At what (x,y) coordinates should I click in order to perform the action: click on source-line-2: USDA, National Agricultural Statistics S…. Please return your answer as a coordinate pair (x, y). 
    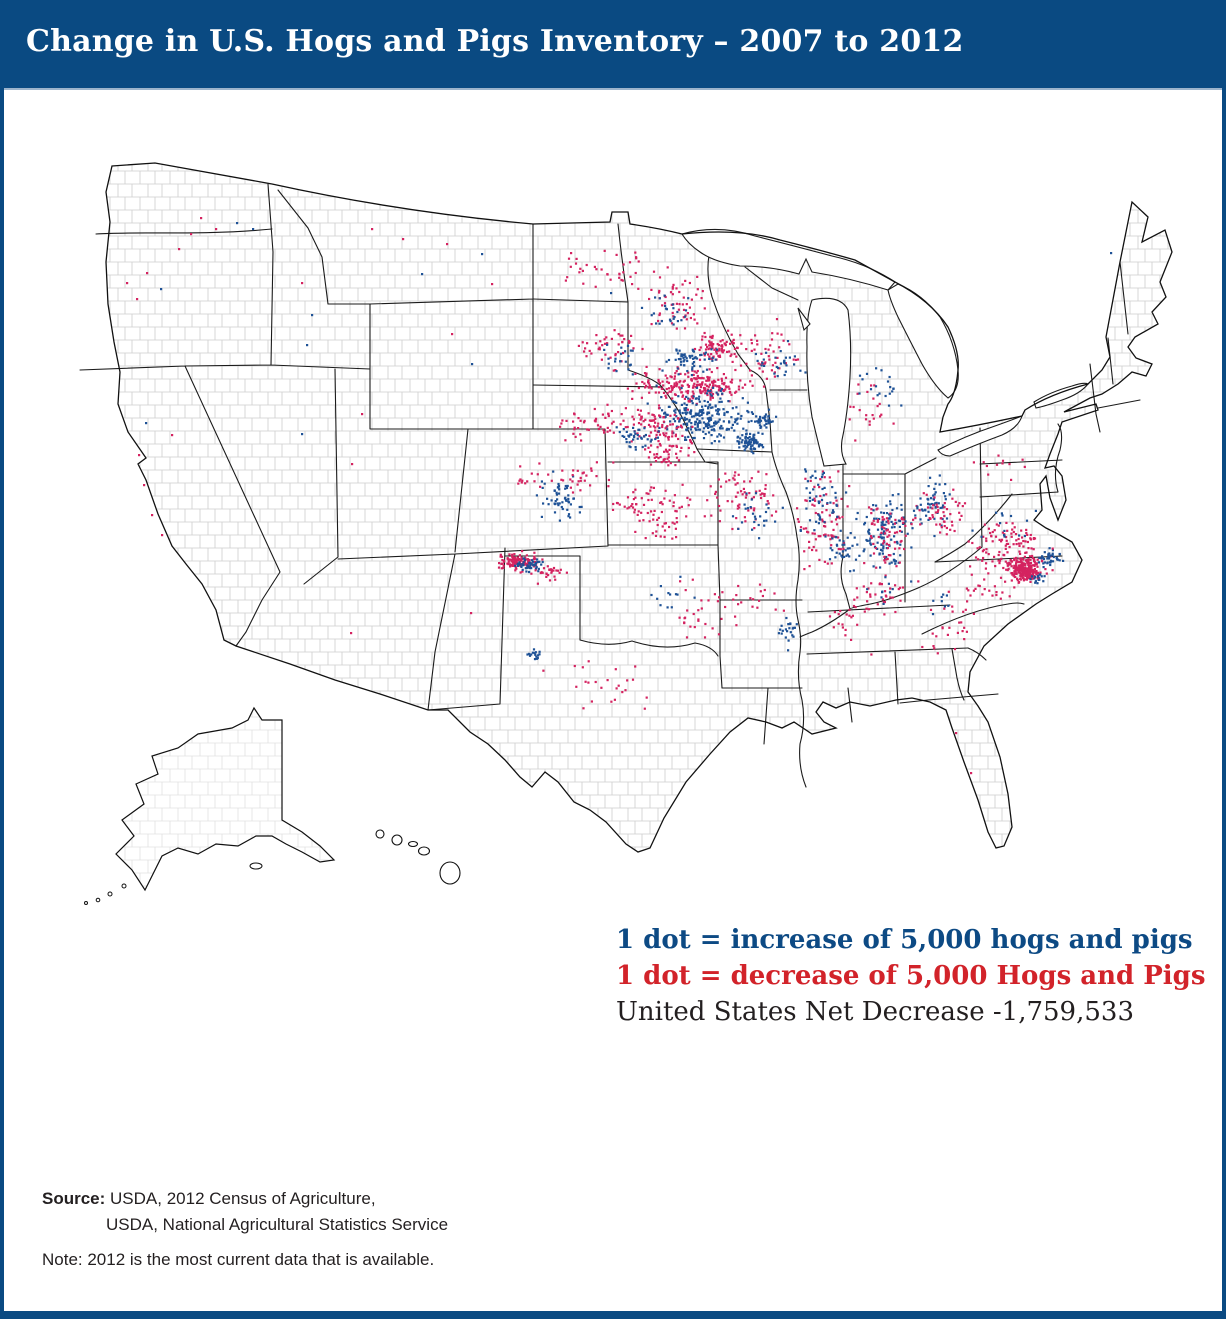
    Looking at the image, I should click on (277, 1224).